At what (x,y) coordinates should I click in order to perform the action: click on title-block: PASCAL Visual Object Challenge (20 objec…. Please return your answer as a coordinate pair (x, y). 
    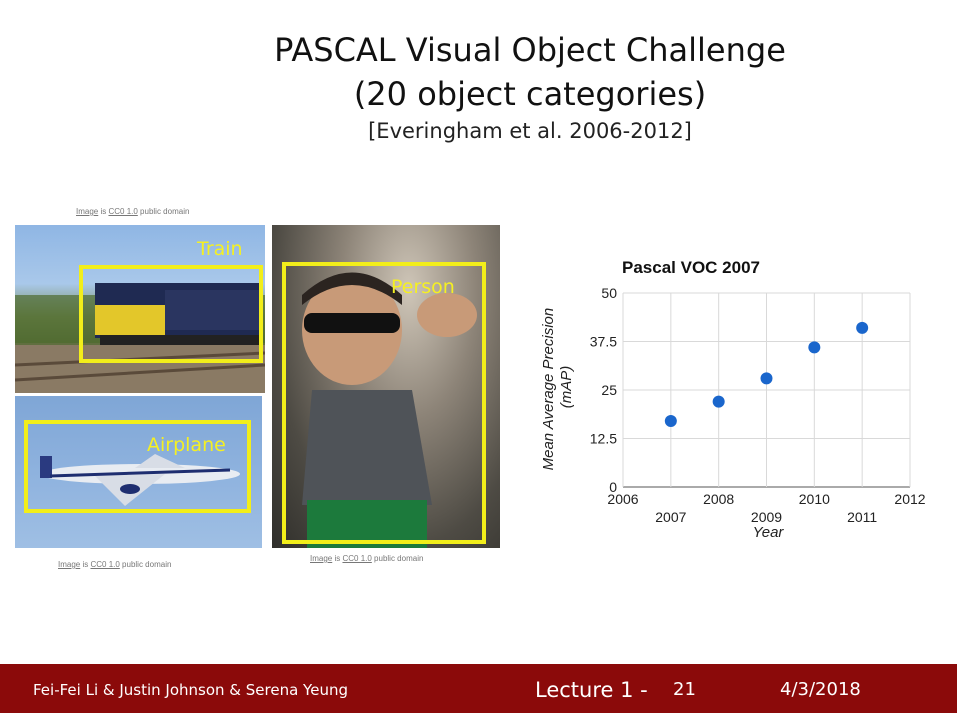
    Looking at the image, I should click on (530, 87).